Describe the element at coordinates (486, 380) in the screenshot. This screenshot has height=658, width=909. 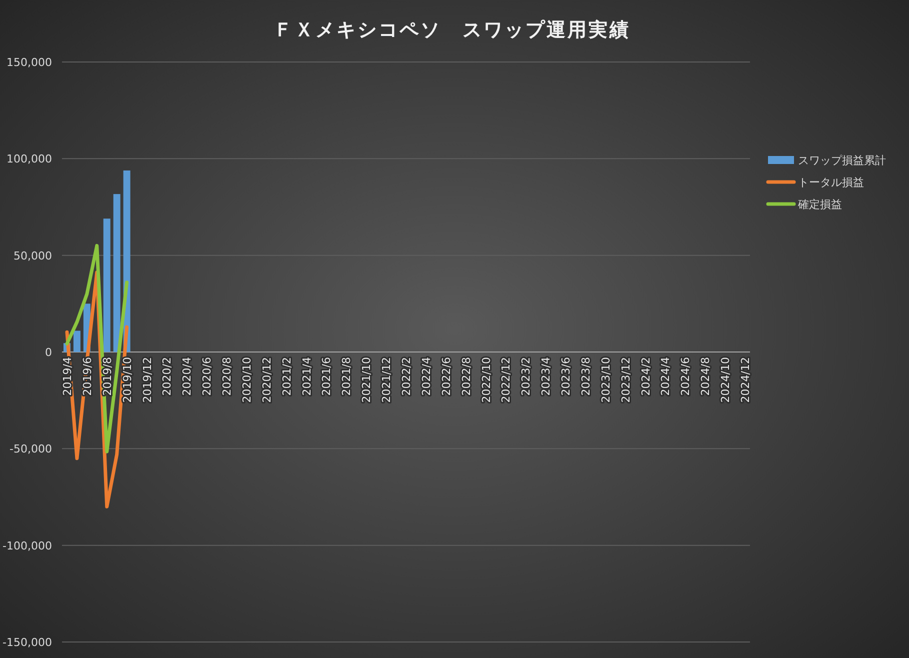
I see `x-tick-label: 2022/10` at that location.